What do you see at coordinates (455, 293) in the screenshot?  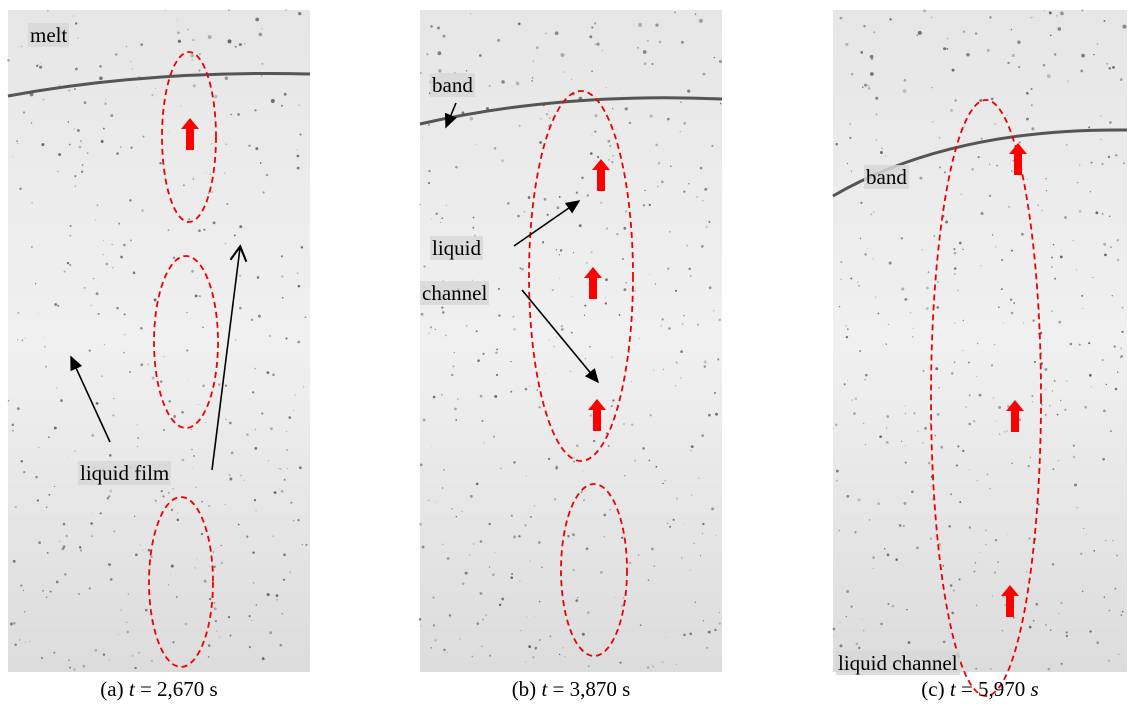 I see `label: channel` at bounding box center [455, 293].